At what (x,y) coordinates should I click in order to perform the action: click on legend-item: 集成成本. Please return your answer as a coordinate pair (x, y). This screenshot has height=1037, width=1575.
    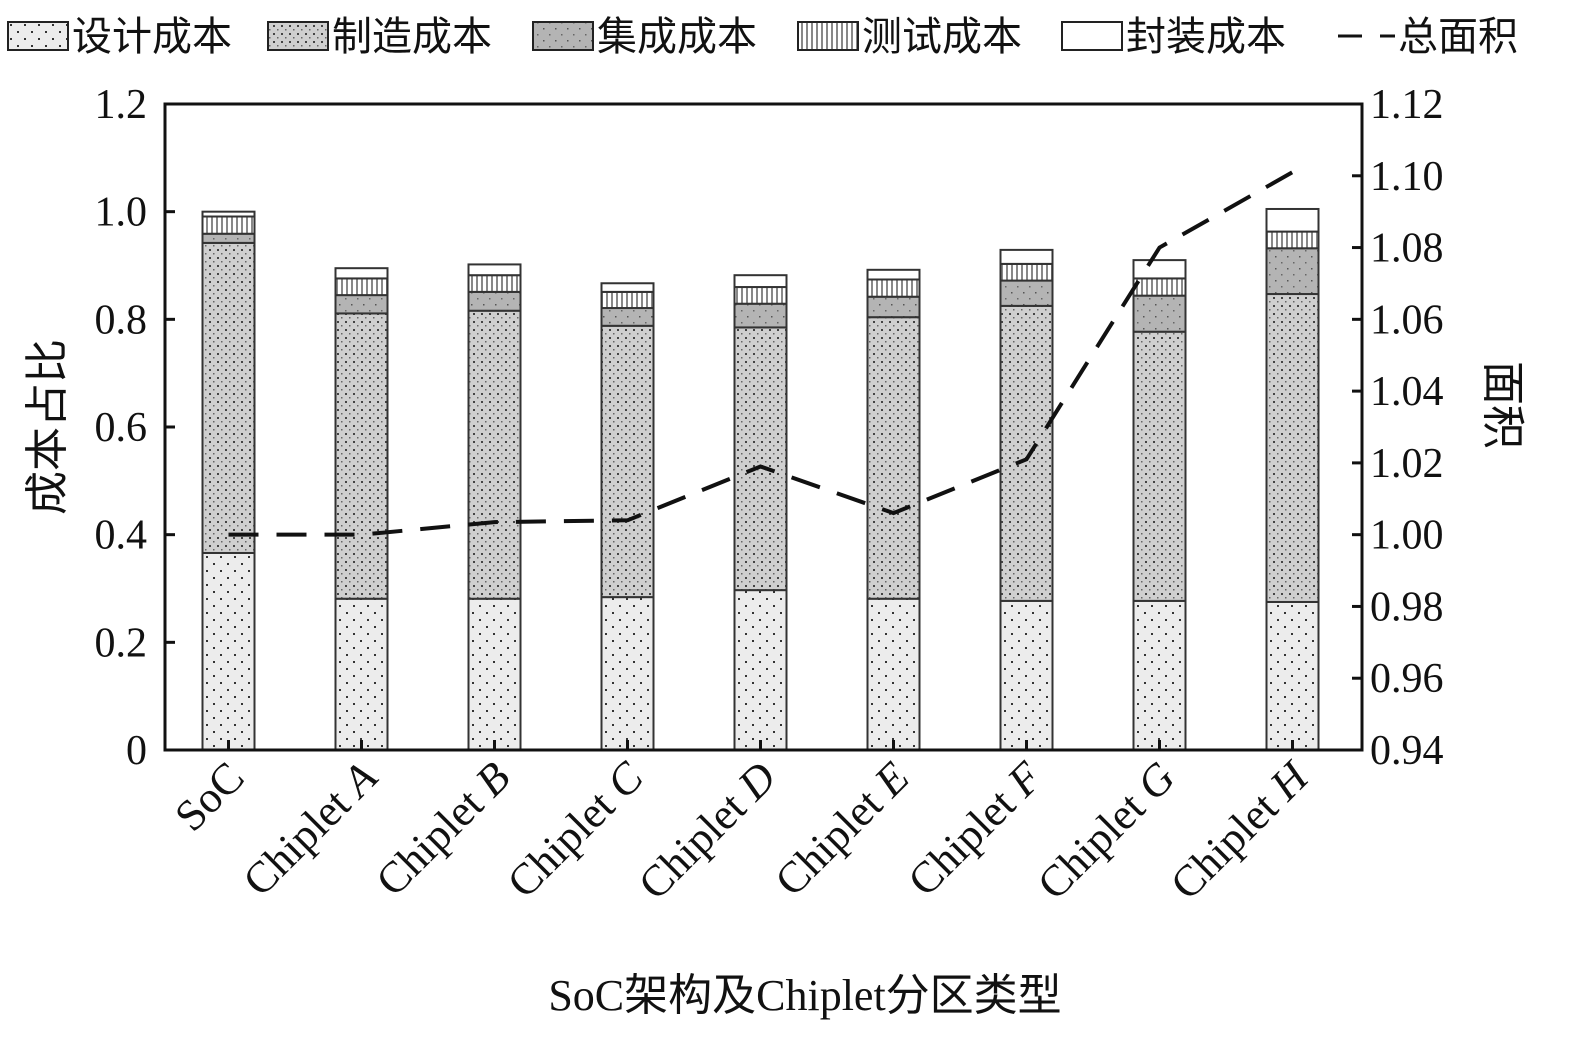
    Looking at the image, I should click on (644, 36).